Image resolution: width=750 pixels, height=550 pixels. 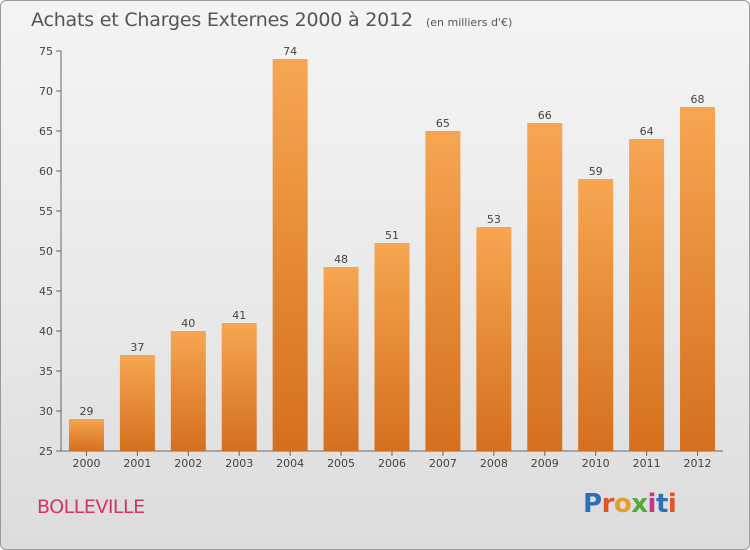 I want to click on x-tick-label: 2011, so click(x=647, y=463).